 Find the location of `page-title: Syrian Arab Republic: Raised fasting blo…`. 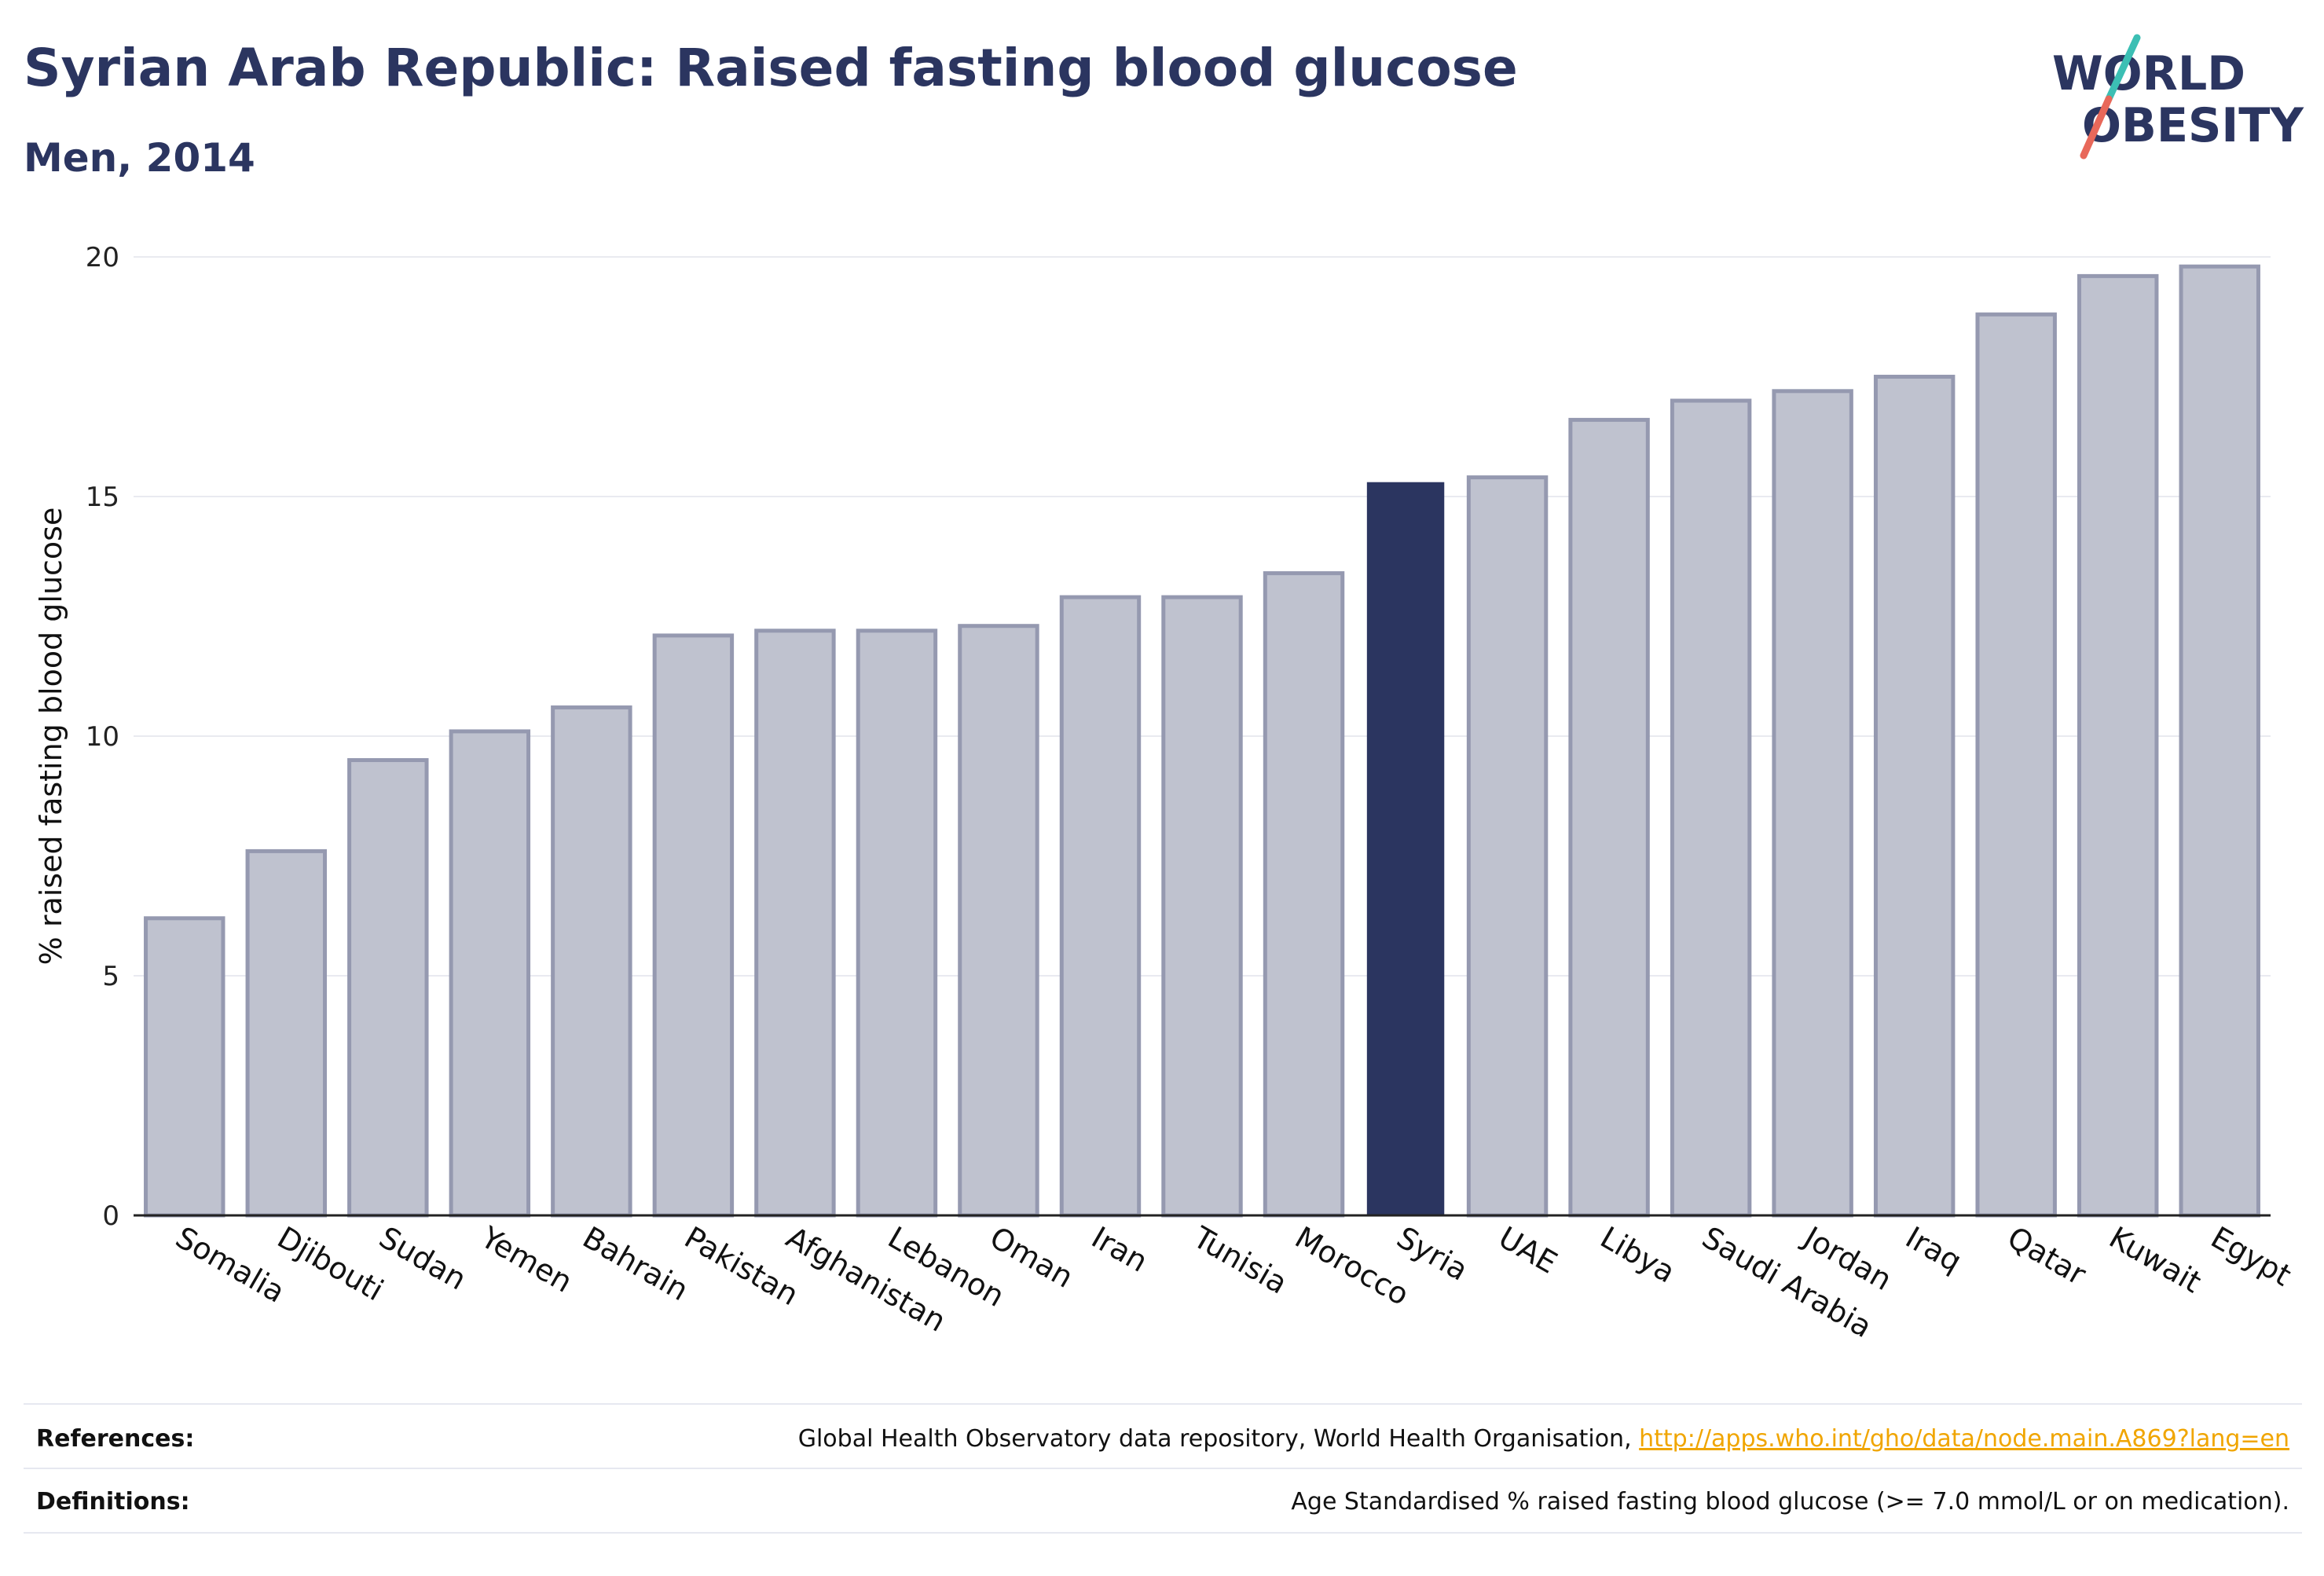

page-title: Syrian Arab Republic: Raised fasting blo… is located at coordinates (771, 68).